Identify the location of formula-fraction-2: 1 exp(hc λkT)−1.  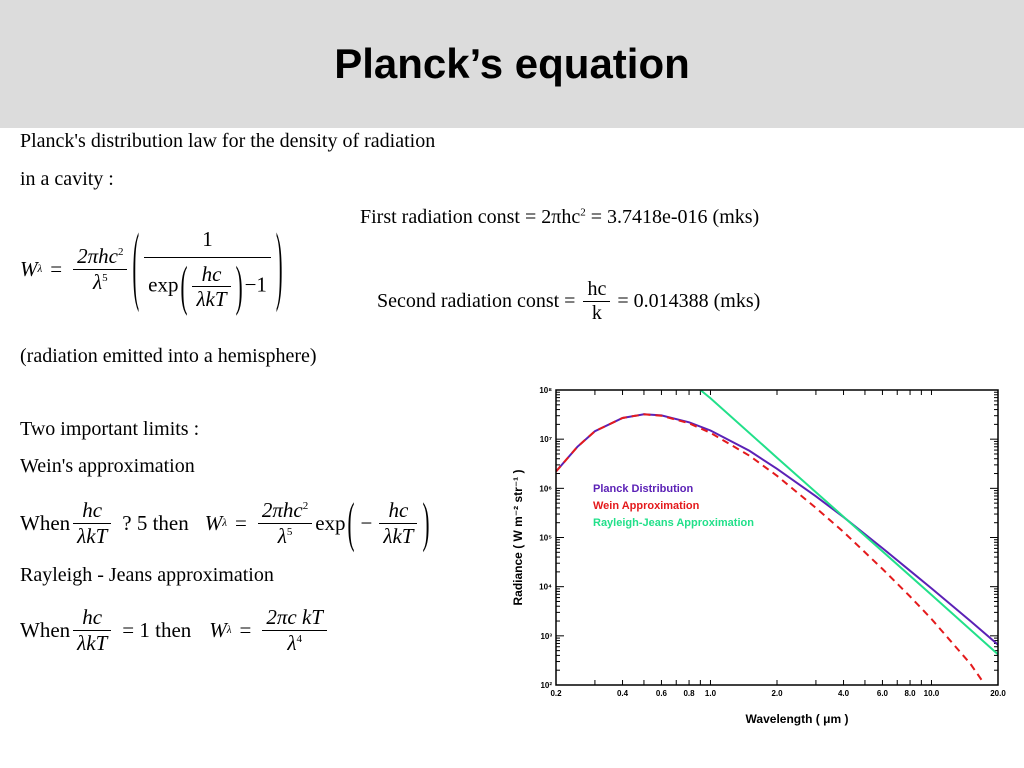
(207, 272).